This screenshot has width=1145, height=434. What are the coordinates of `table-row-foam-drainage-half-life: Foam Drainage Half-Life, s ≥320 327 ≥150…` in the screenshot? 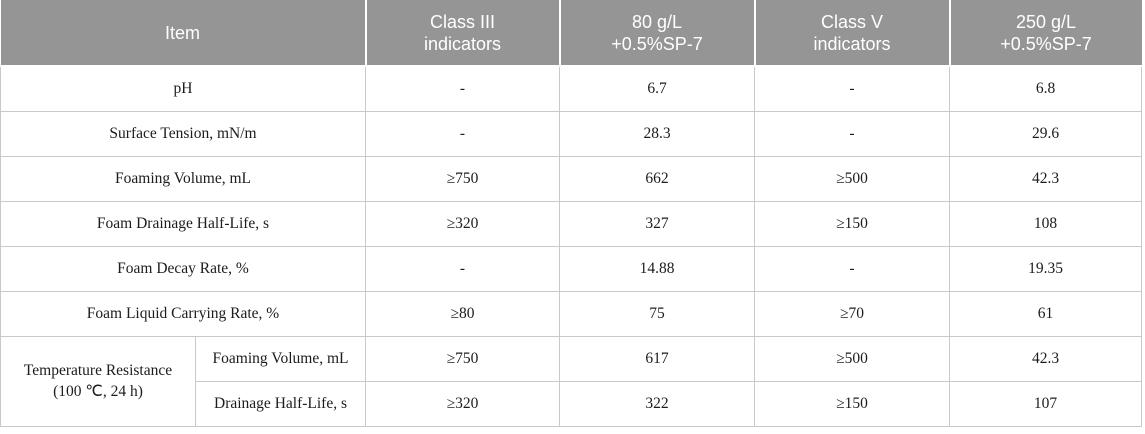 It's located at (571, 223).